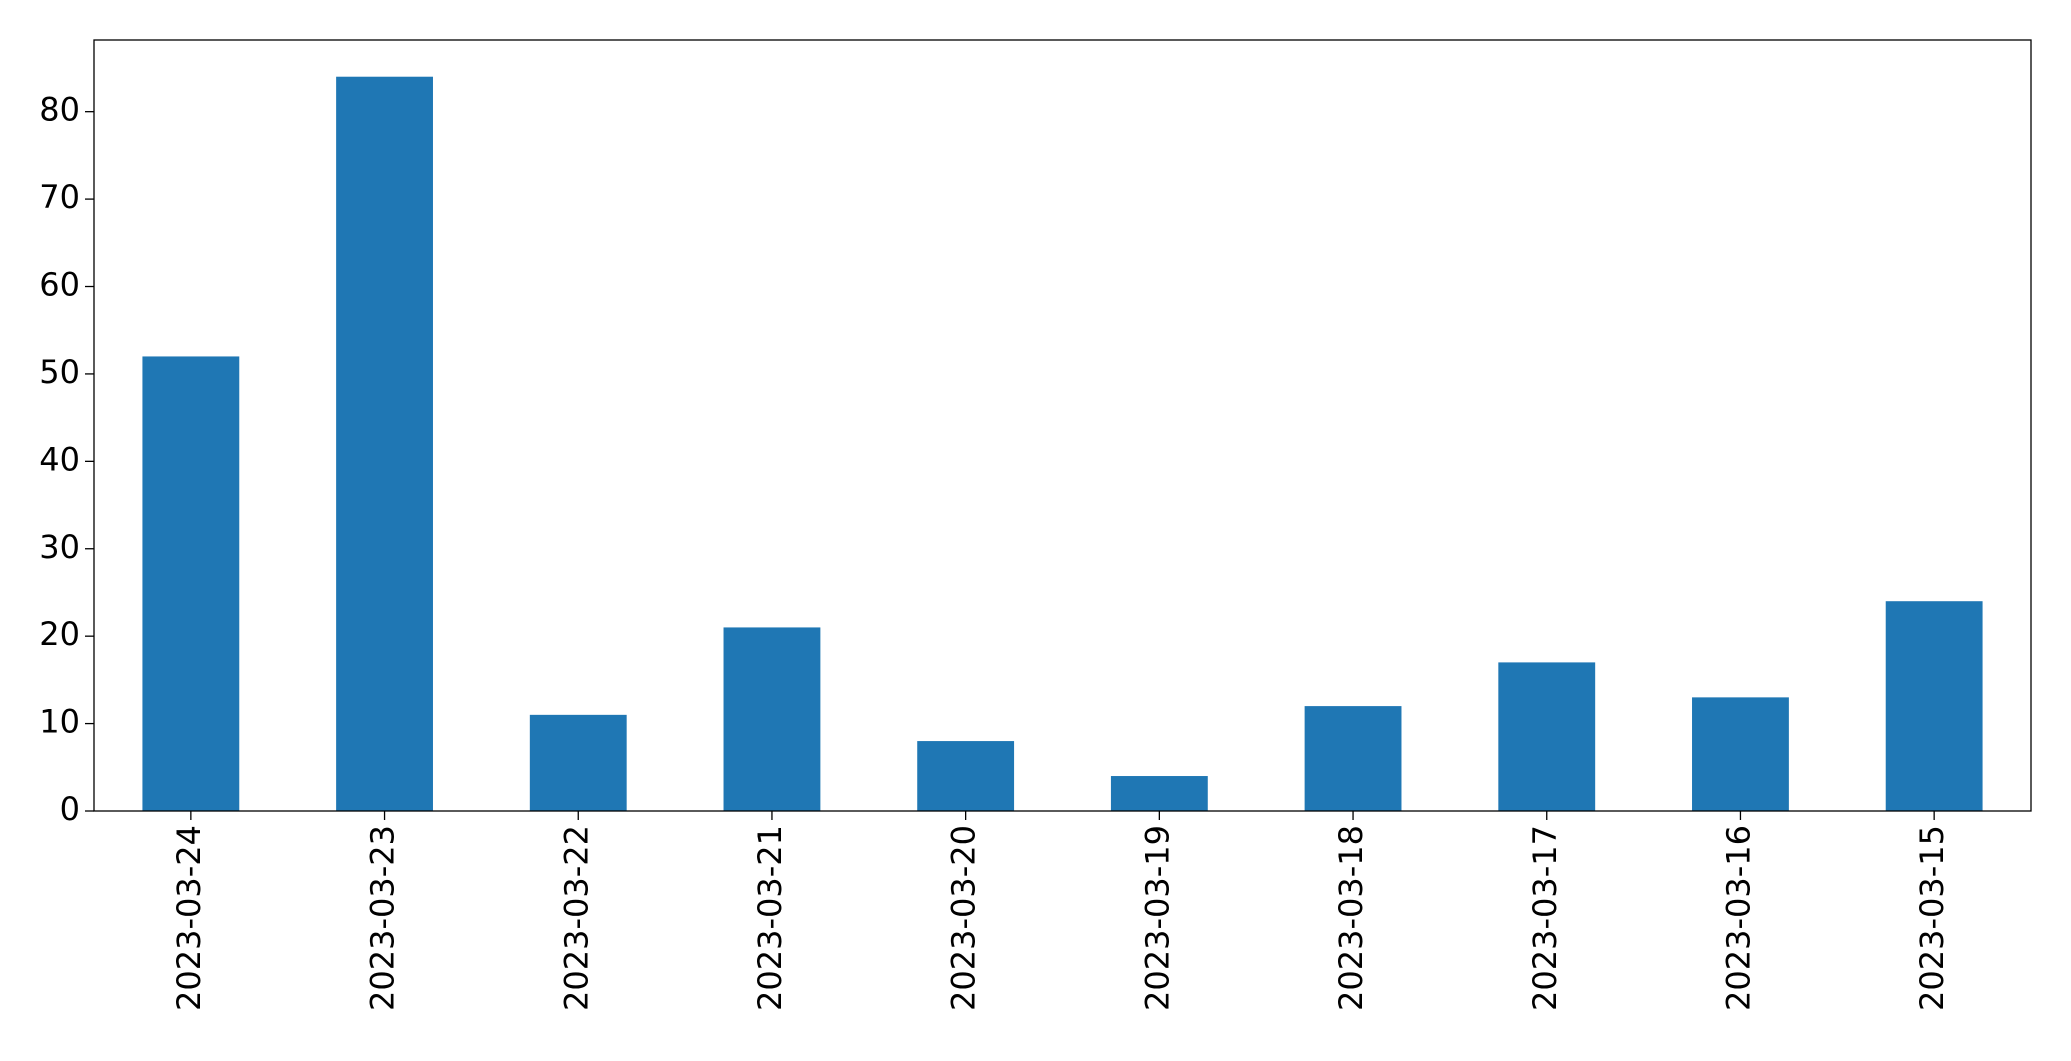 The image size is (2071, 1061). Describe the element at coordinates (59, 547) in the screenshot. I see `y-tick-label: 30` at that location.